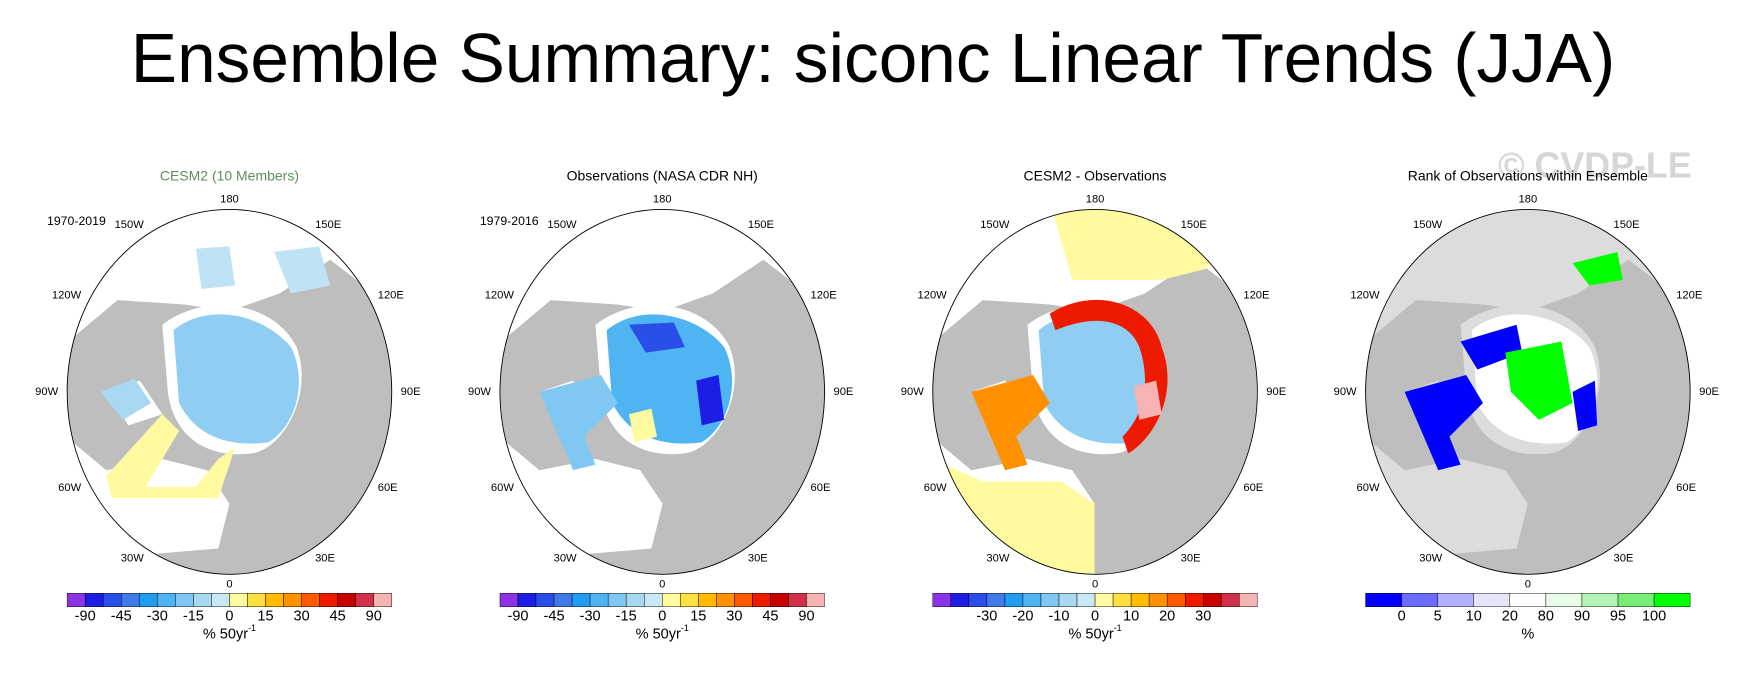  Describe the element at coordinates (1594, 165) in the screenshot. I see `watermark: © CVDP-LE` at that location.